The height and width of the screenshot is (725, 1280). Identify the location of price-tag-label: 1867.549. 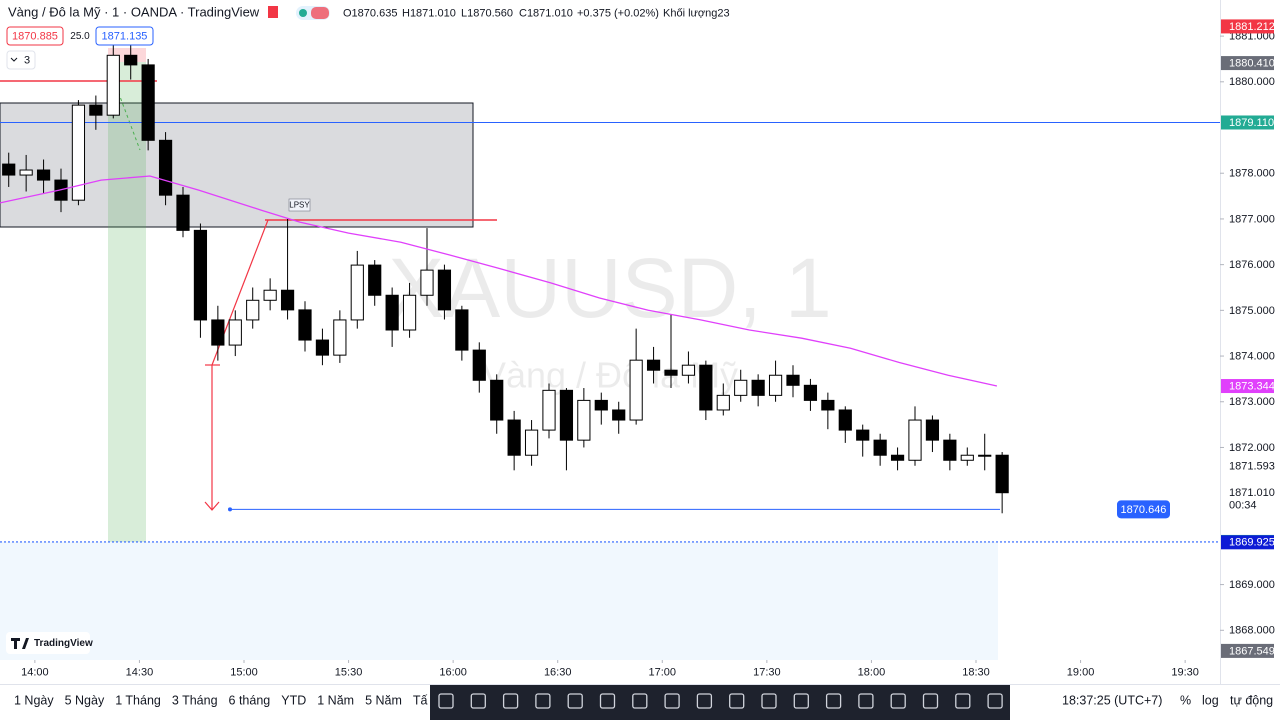
(1252, 651).